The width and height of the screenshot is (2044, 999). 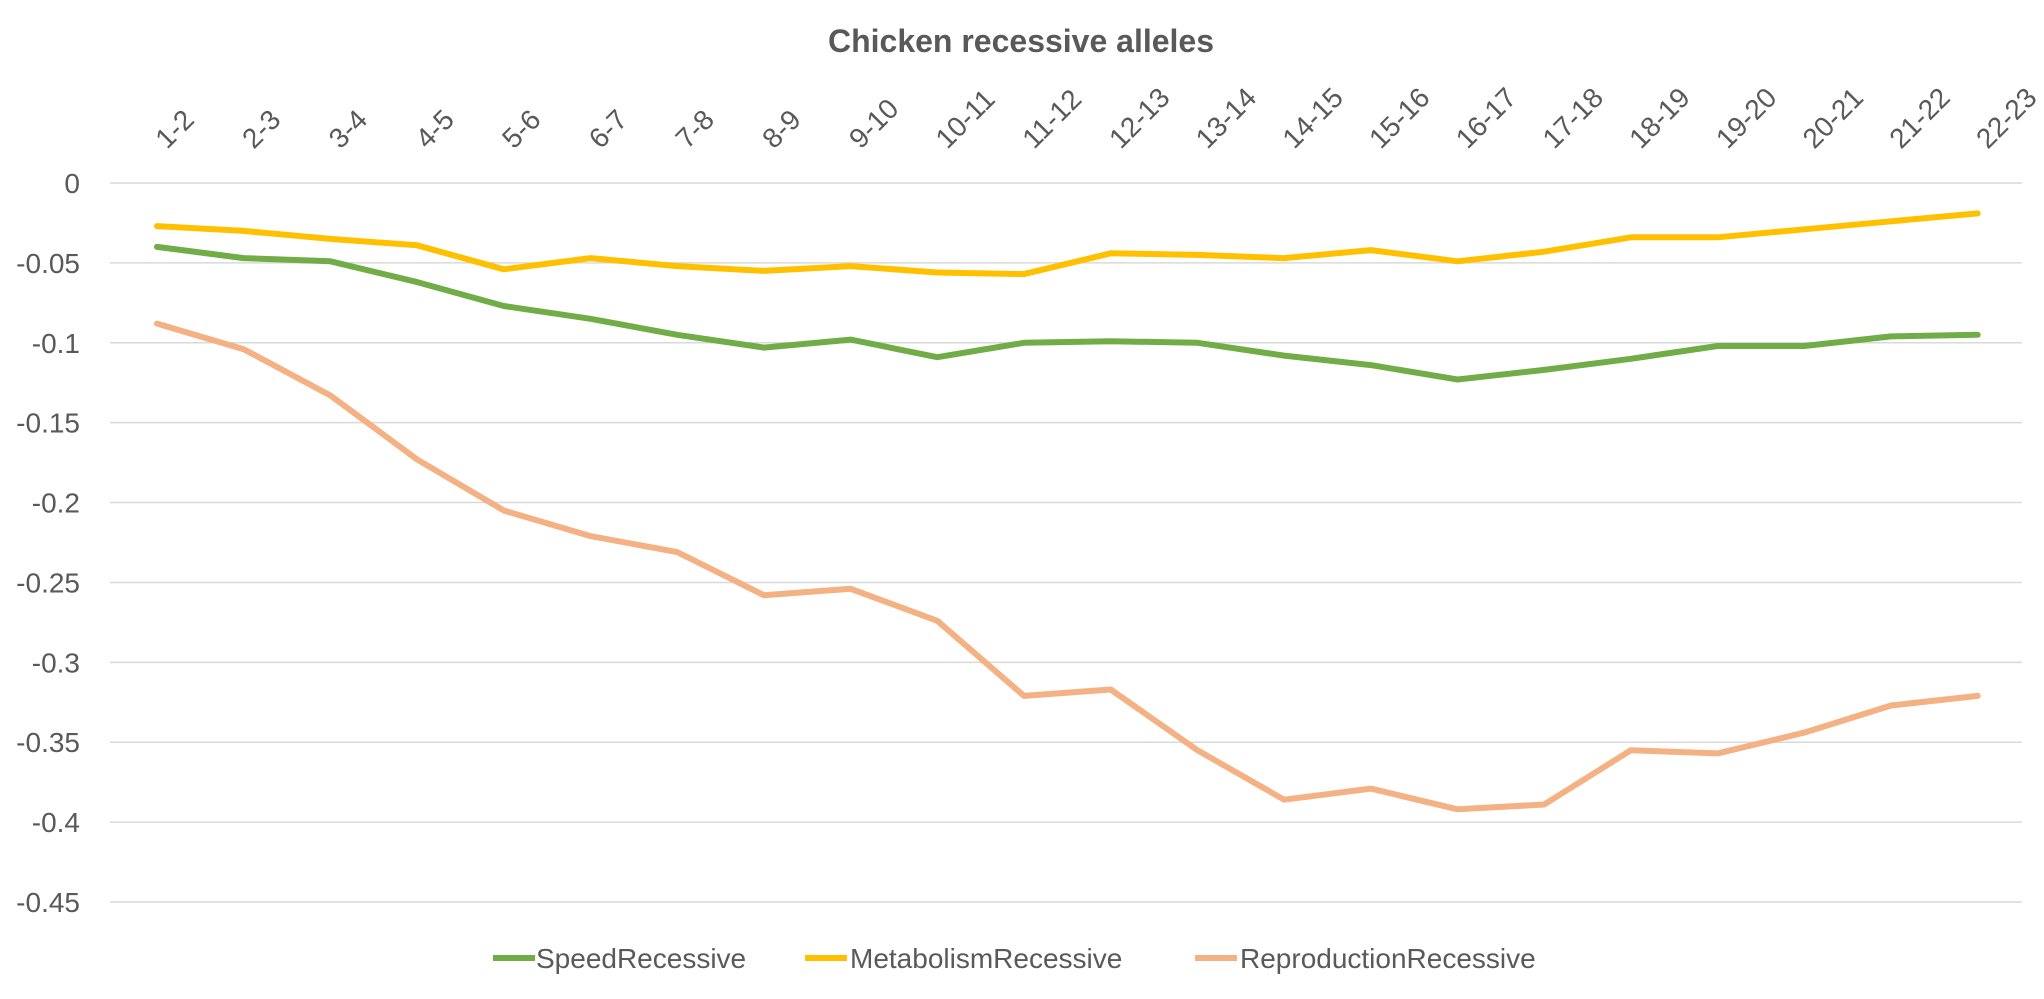 What do you see at coordinates (261, 129) in the screenshot?
I see `x-tick-label: 2-3` at bounding box center [261, 129].